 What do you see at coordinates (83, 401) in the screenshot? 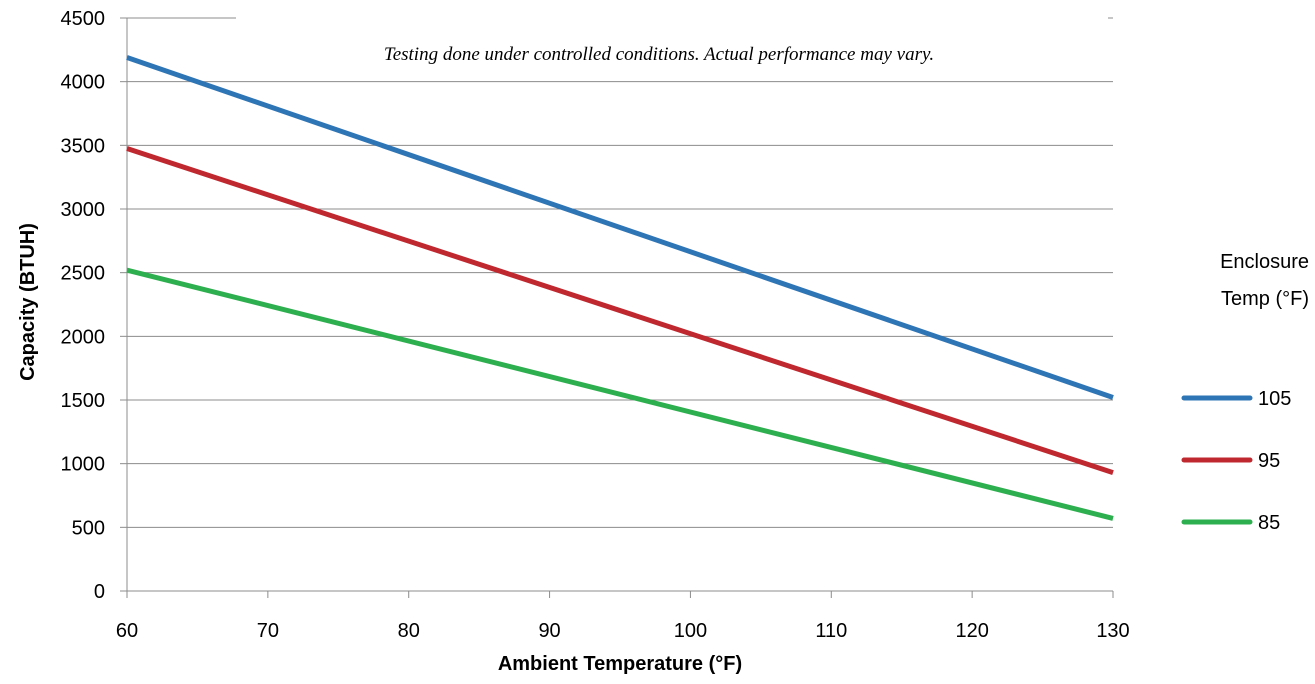
I see `y-tick-label: 1500` at bounding box center [83, 401].